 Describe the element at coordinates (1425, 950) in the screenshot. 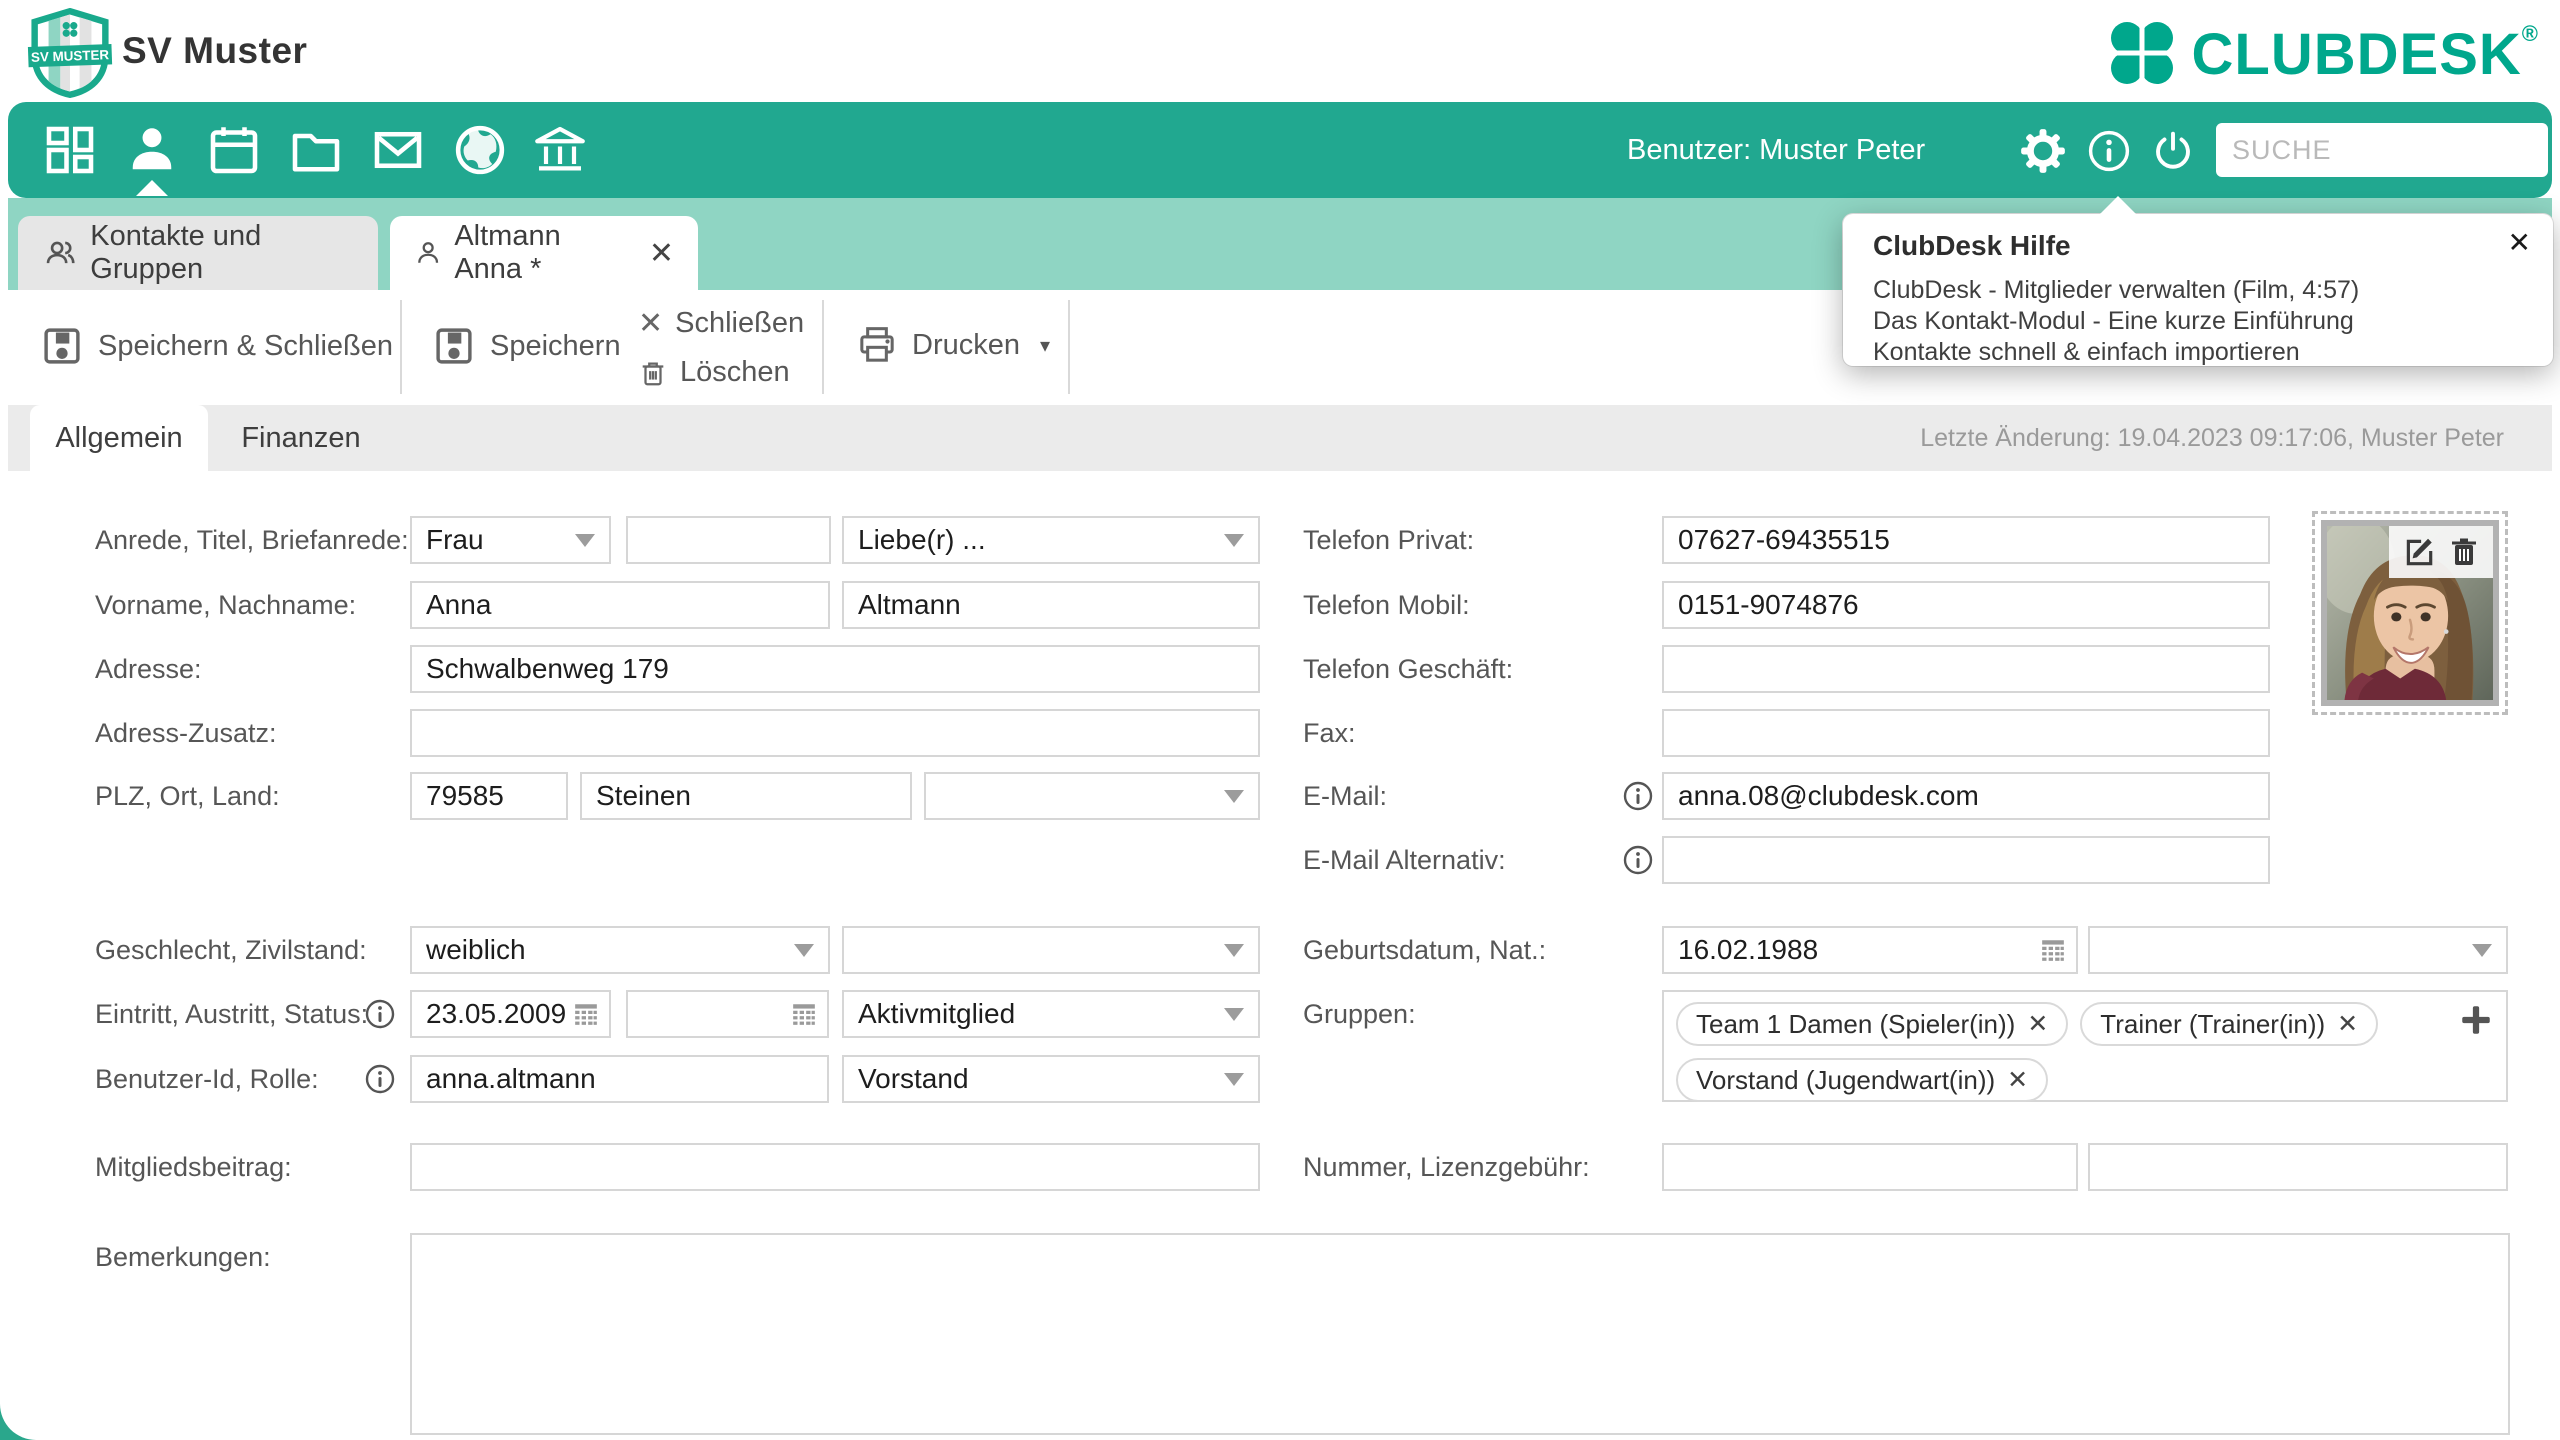

I see `birthday-label: Geburtsdatum, Nat.:` at that location.